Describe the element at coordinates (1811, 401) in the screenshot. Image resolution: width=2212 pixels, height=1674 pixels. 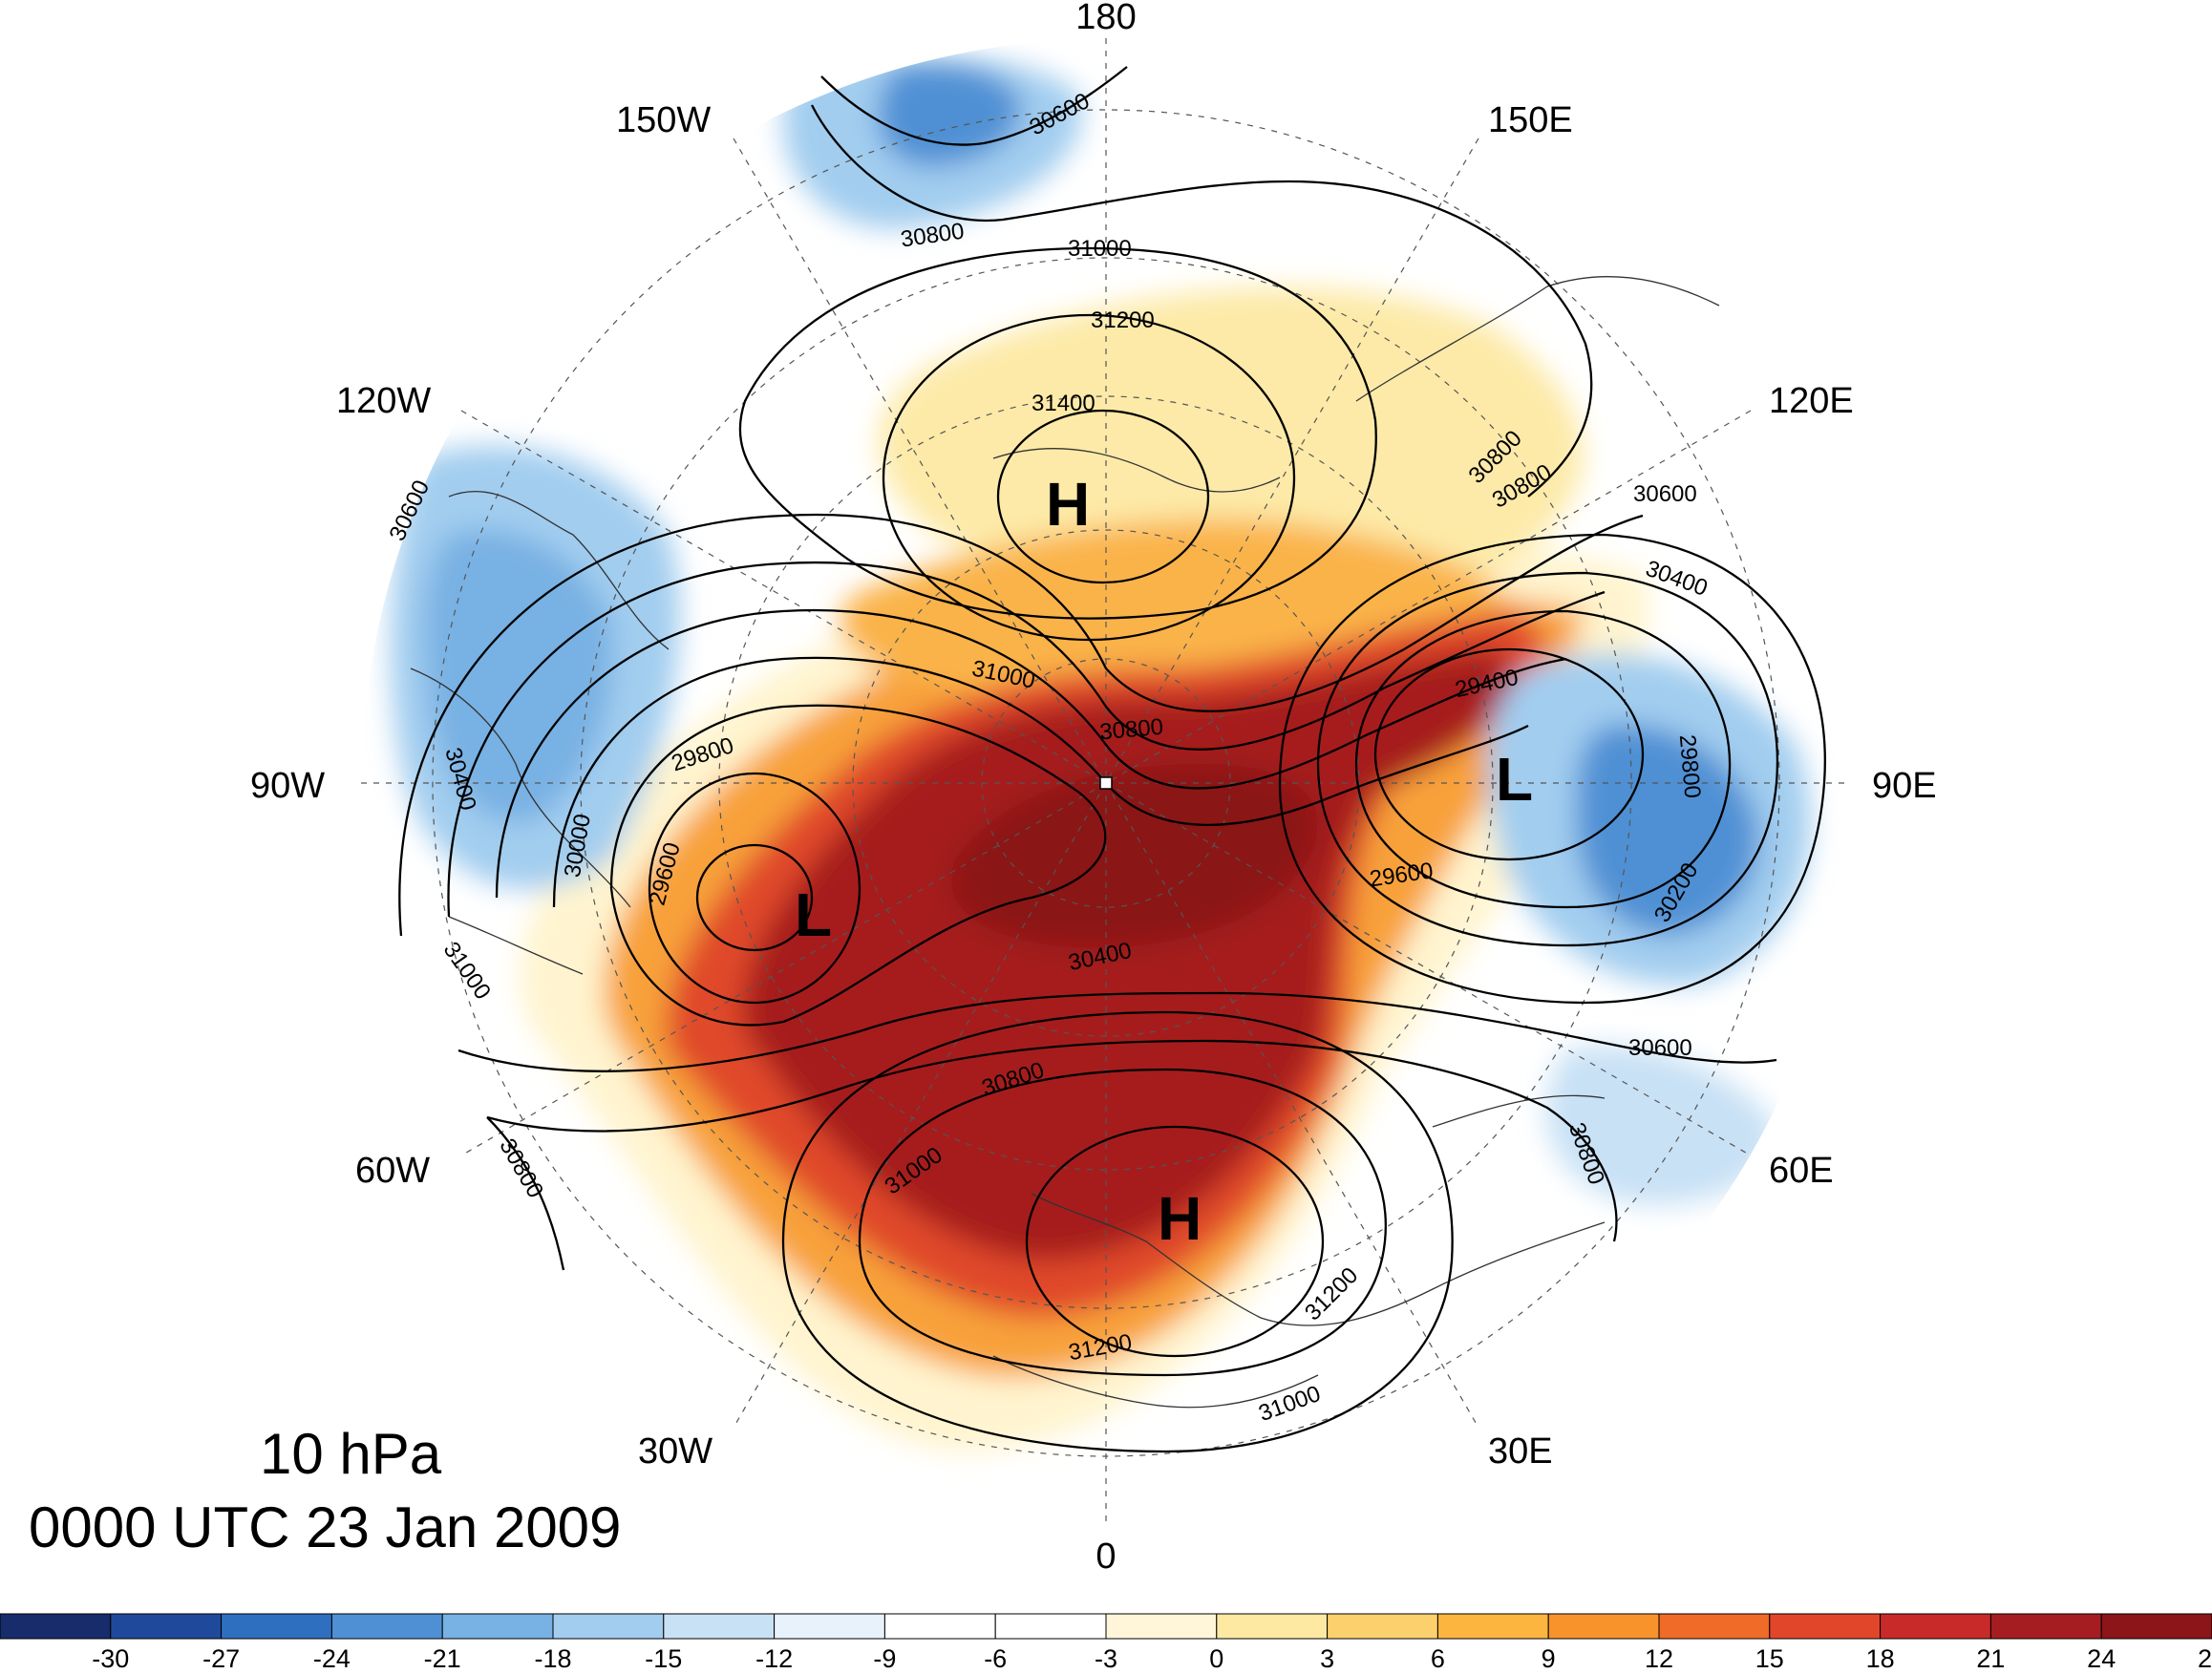
I see `lon-label-120e: 120E` at that location.